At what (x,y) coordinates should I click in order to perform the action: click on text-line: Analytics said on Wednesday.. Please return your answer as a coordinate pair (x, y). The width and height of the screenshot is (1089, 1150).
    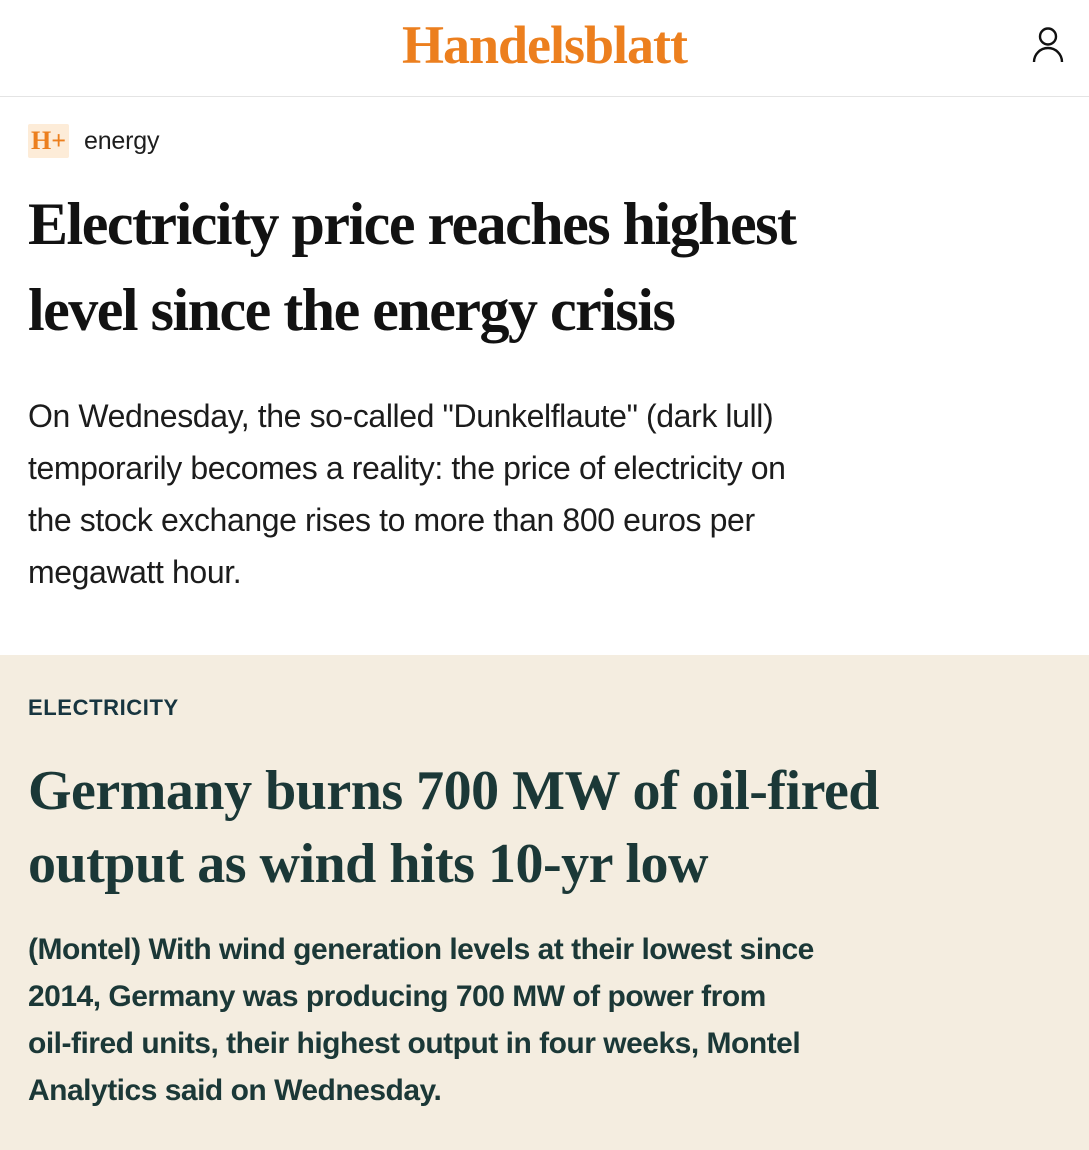
    Looking at the image, I should click on (235, 1090).